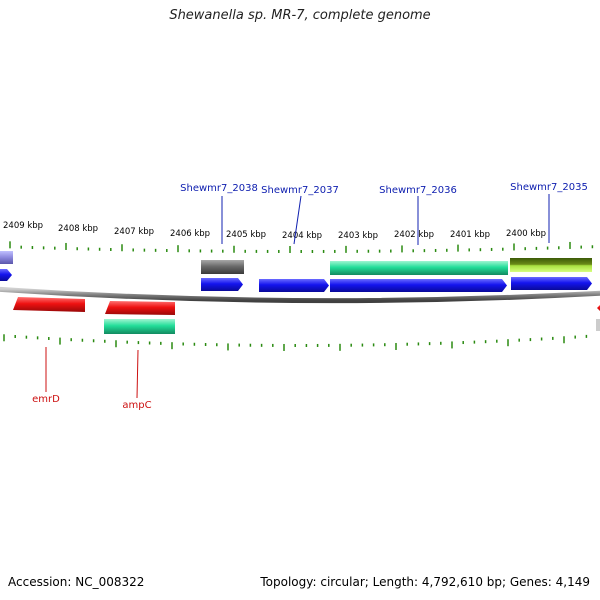 Image resolution: width=600 pixels, height=600 pixels. I want to click on feature-olive, so click(551, 265).